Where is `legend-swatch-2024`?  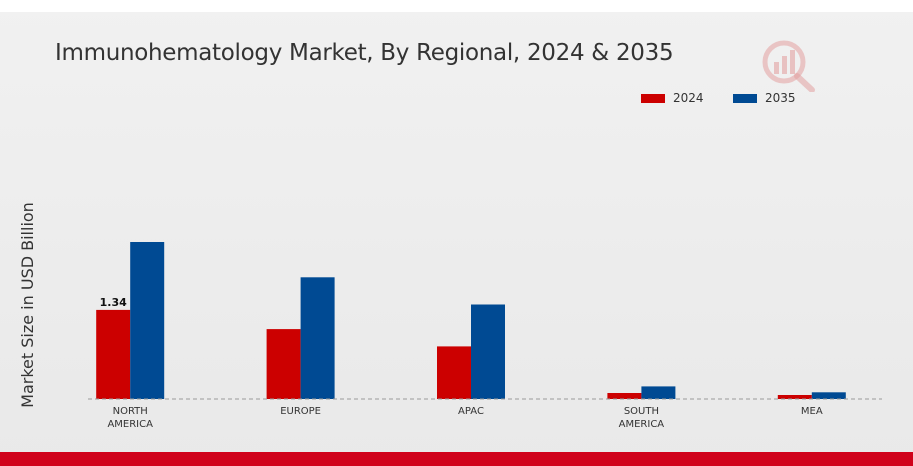
legend-swatch-2024 is located at coordinates (653, 98).